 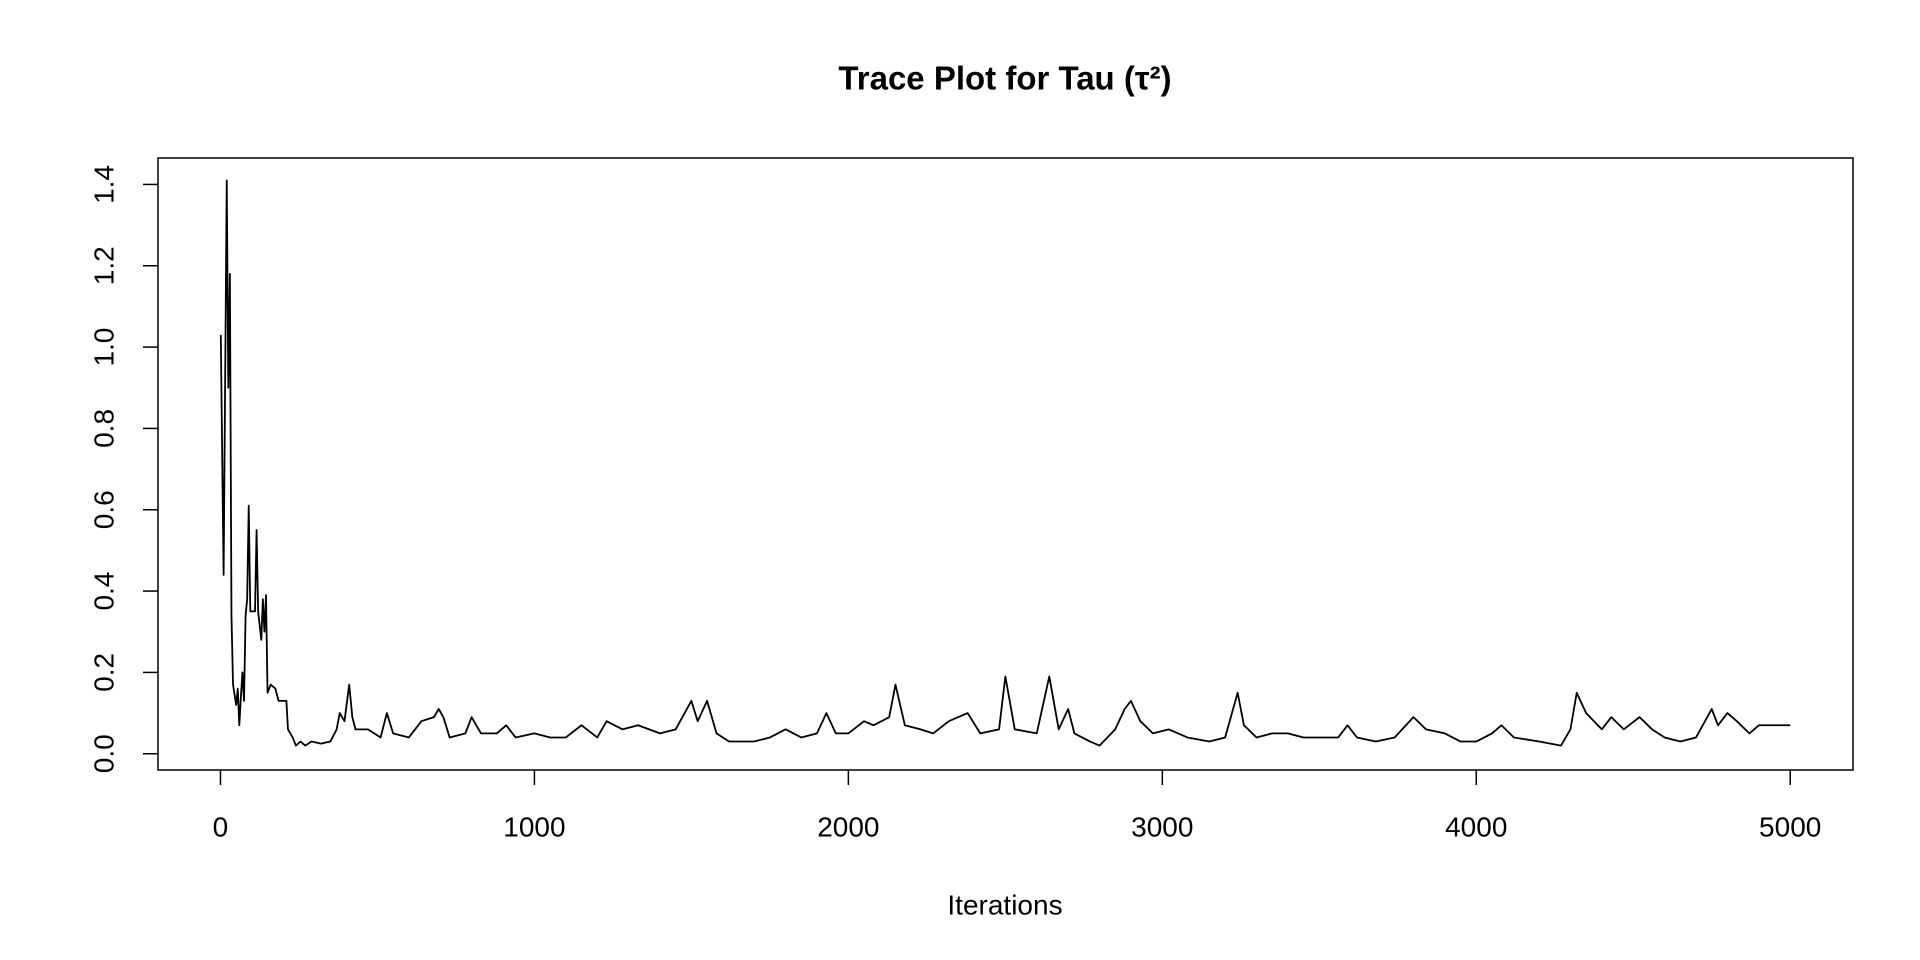 What do you see at coordinates (103, 509) in the screenshot?
I see `y-tick-label: 0.6` at bounding box center [103, 509].